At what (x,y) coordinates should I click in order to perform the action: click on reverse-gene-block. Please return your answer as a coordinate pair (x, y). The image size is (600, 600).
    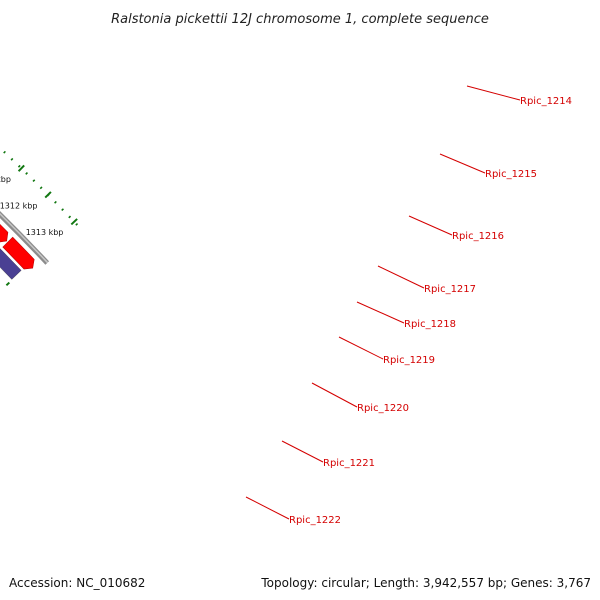
    Looking at the image, I should click on (11, 264).